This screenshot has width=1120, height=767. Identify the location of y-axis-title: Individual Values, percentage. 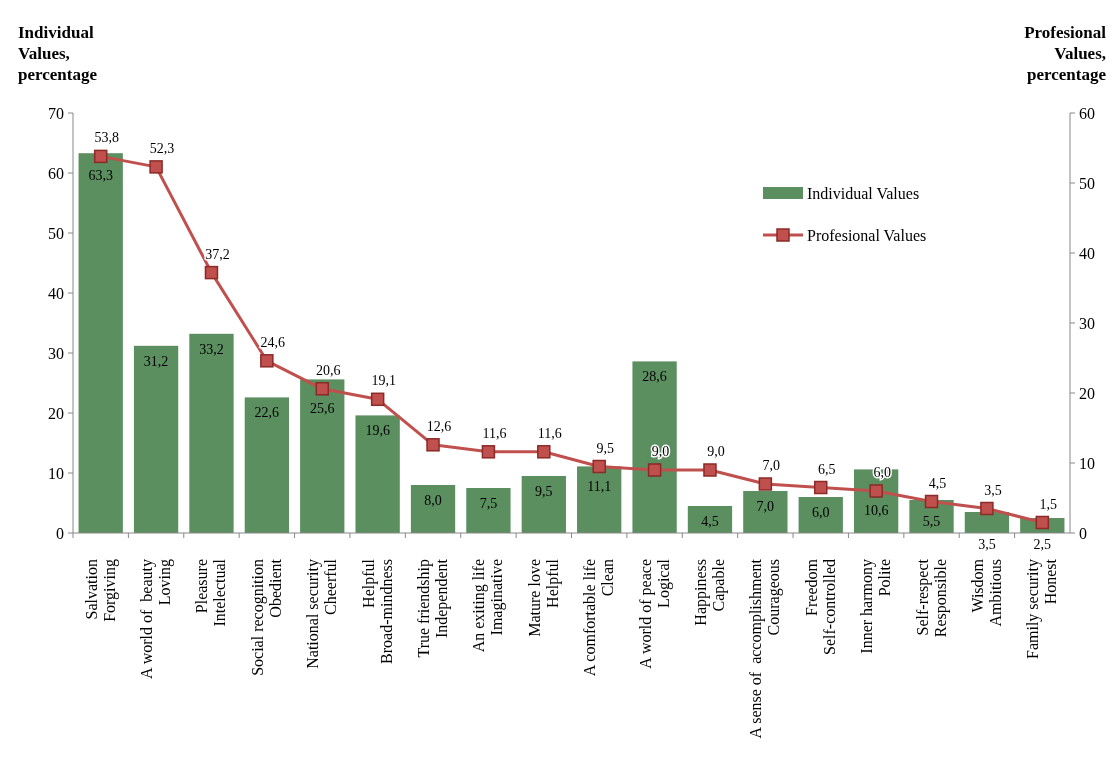
(58, 53).